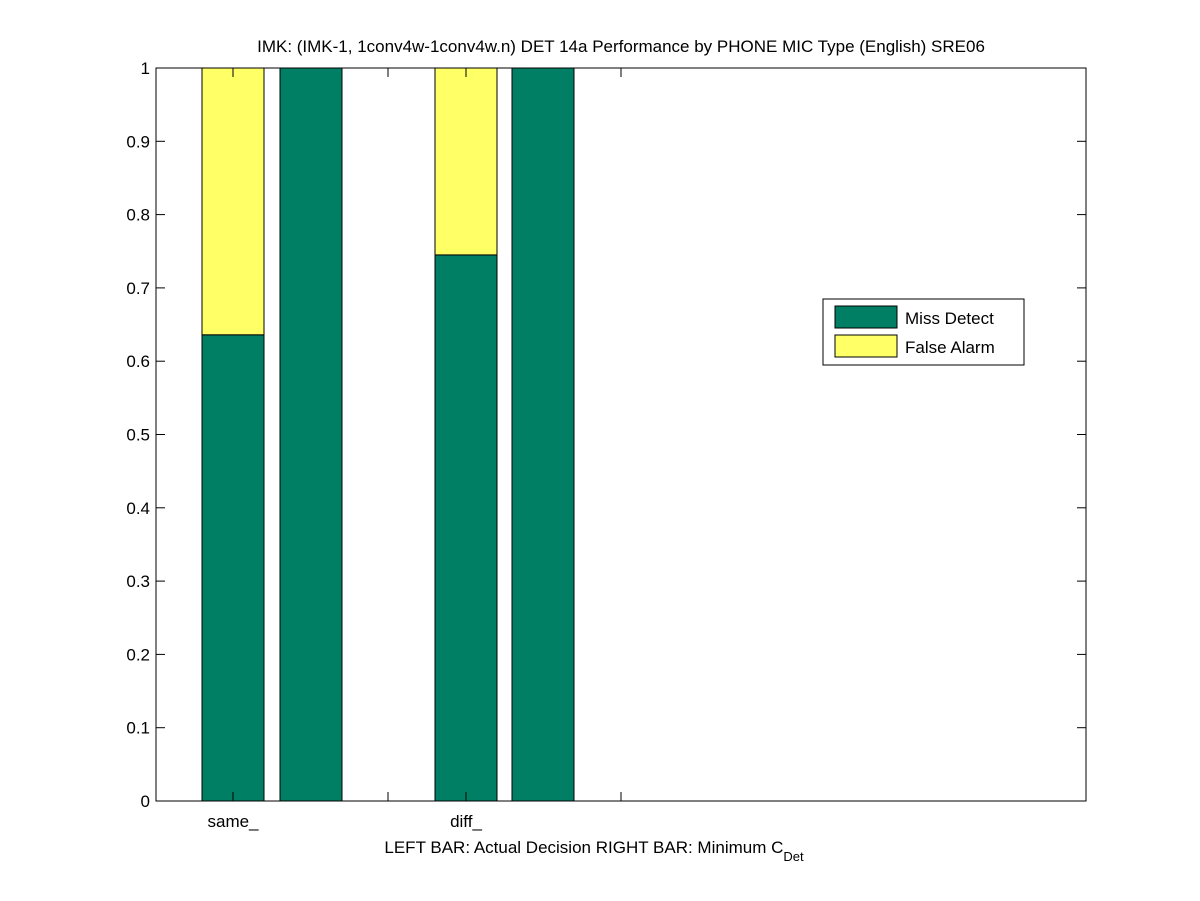 The height and width of the screenshot is (901, 1200). Describe the element at coordinates (466, 821) in the screenshot. I see `x-category-label: diff_` at that location.